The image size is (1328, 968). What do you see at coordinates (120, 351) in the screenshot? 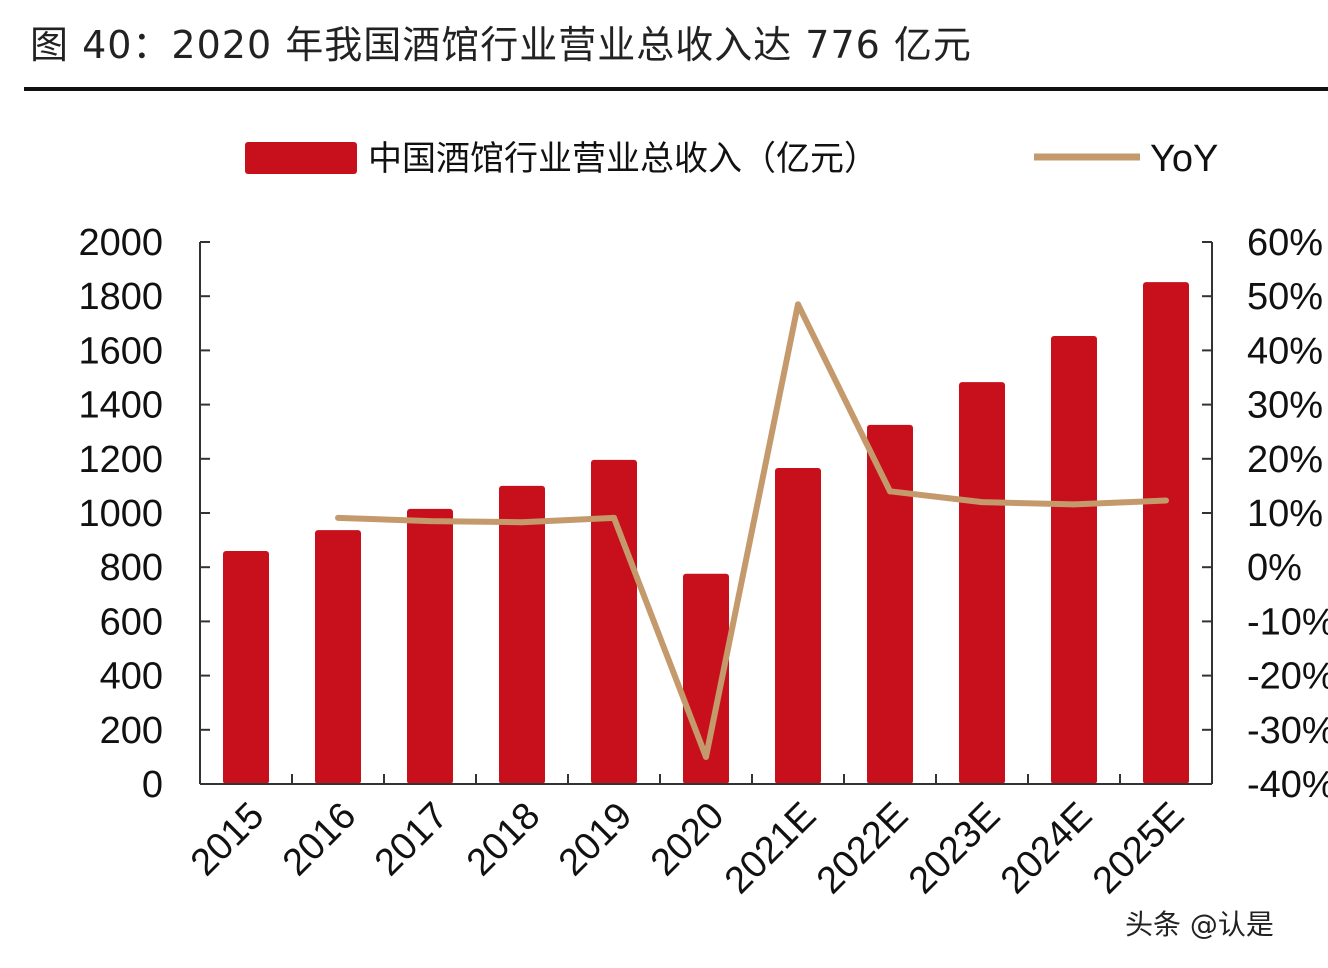
I see `left-tick-label: 1600` at bounding box center [120, 351].